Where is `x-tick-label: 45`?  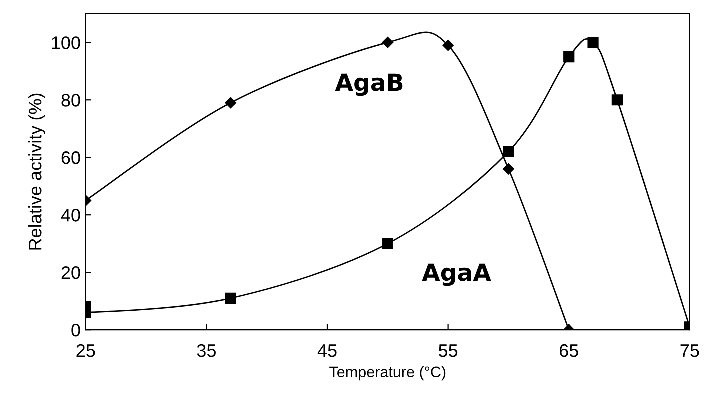 x-tick-label: 45 is located at coordinates (327, 351).